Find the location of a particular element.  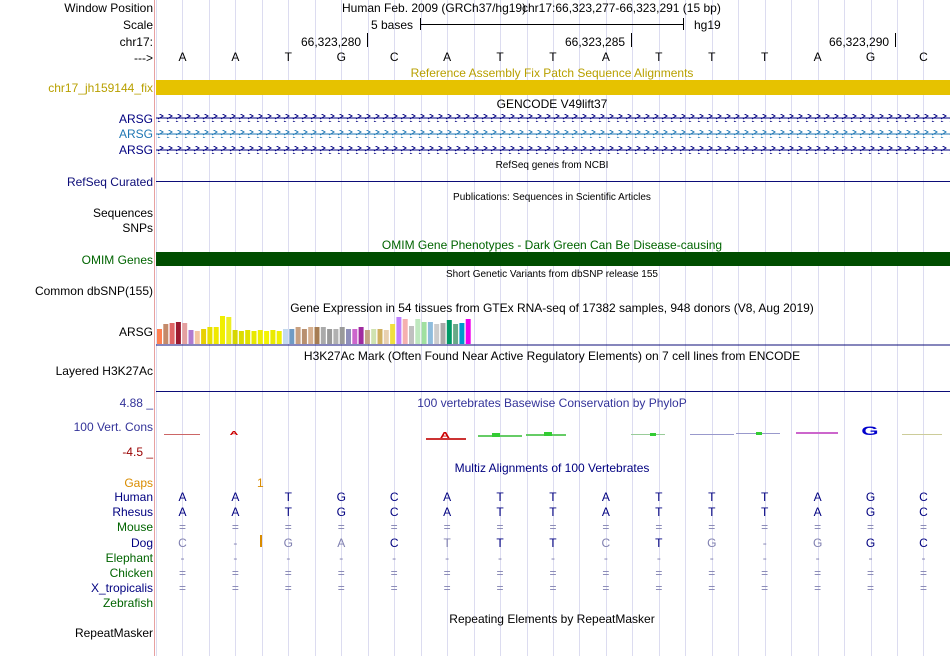

gtex-expression-chart is located at coordinates (553, 330).